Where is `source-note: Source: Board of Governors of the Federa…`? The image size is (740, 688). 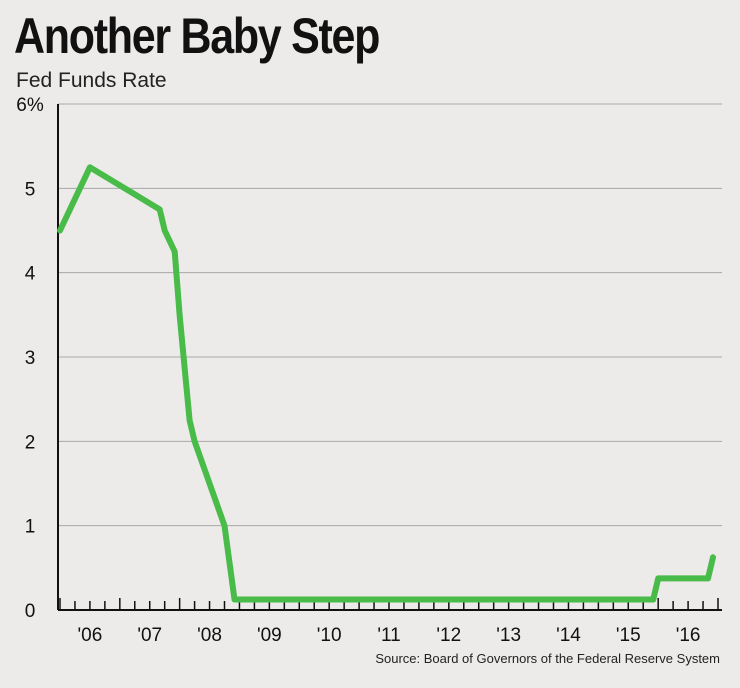 source-note: Source: Board of Governors of the Federa… is located at coordinates (547, 658).